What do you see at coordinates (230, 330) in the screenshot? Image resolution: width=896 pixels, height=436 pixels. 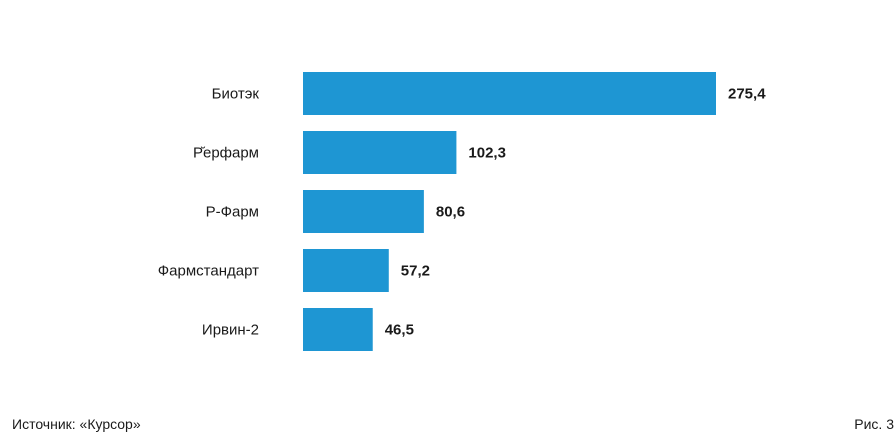 I see `category-label: Ирвин-2` at bounding box center [230, 330].